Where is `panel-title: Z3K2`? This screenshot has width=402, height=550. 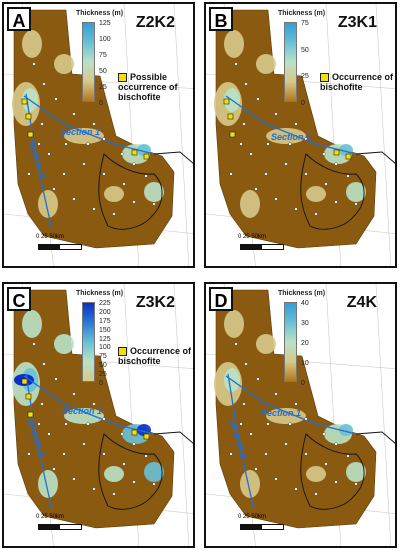
panel-title: Z3K2 is located at coordinates (155, 302).